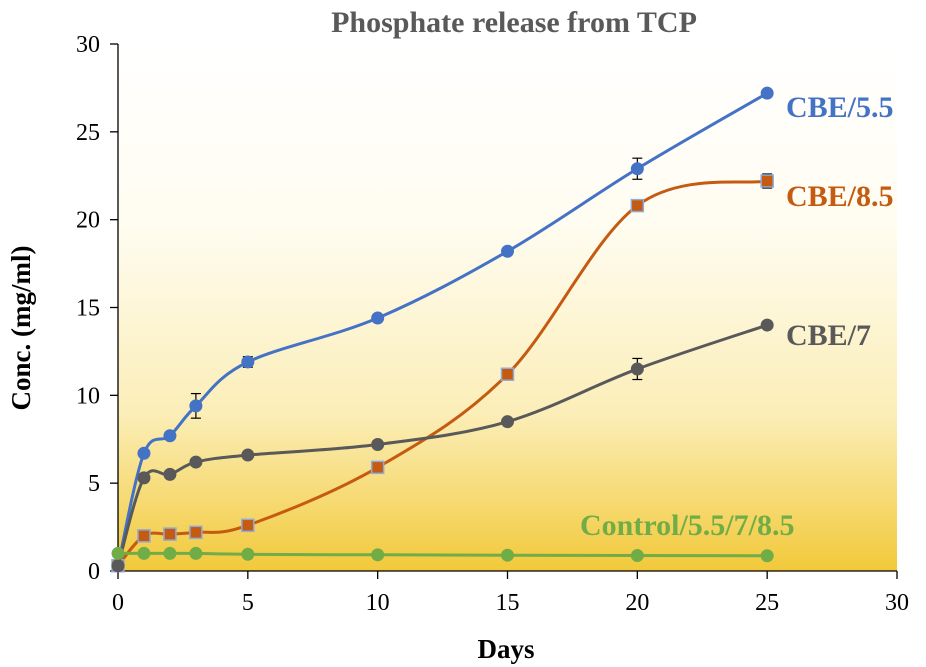 This screenshot has height=667, width=926. Describe the element at coordinates (514, 22) in the screenshot. I see `chart-title: Phosphate release from TCP` at that location.